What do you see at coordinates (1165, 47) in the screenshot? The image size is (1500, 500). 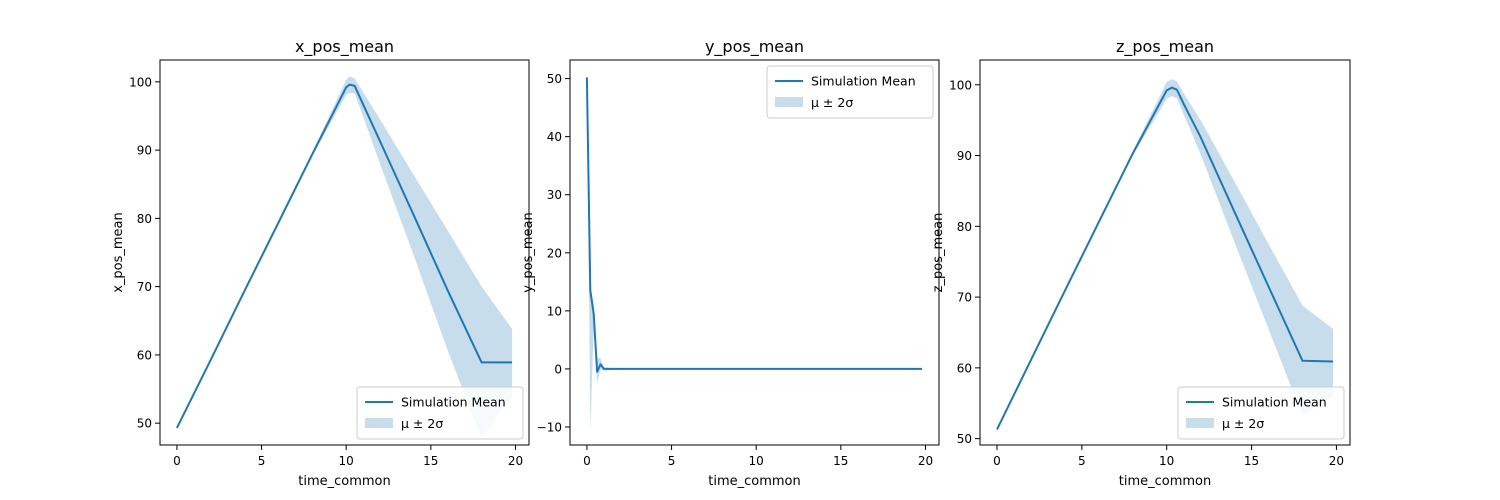 I see `chart-title: z_pos_mean` at bounding box center [1165, 47].